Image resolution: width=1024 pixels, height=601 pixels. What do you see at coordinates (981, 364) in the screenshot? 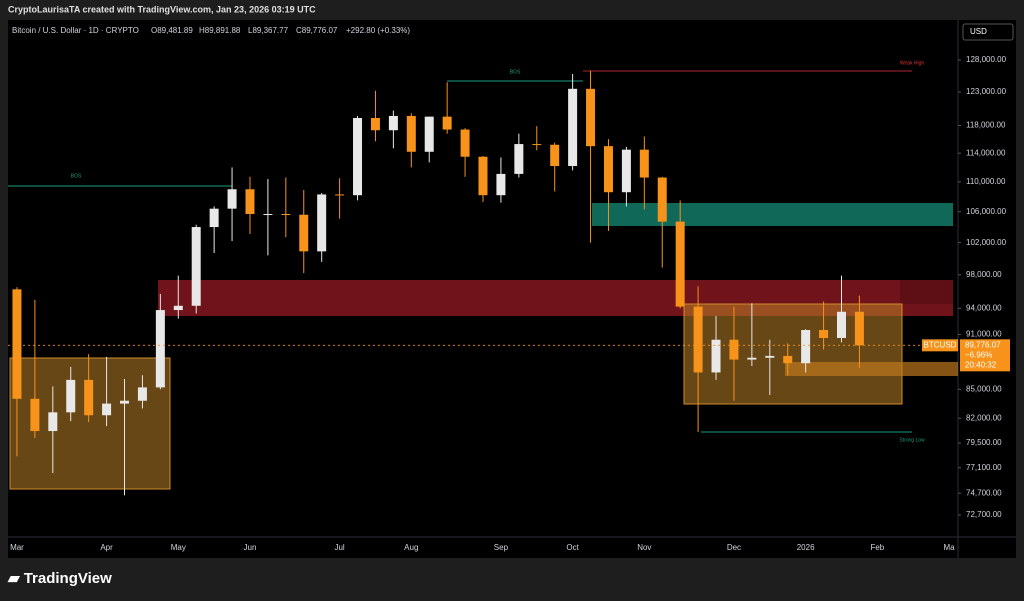
I see `price-tag-countdown: 20:40:32` at bounding box center [981, 364].